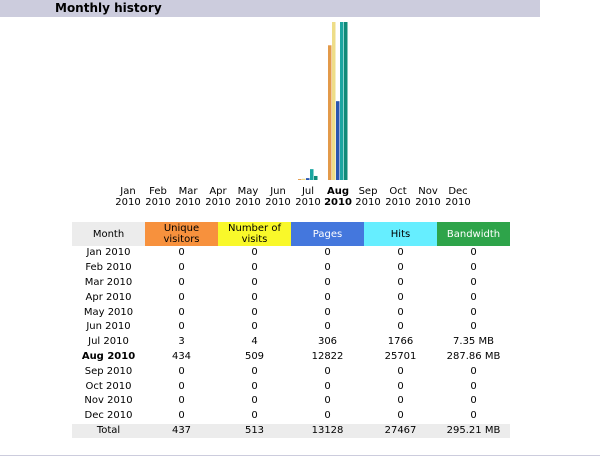  I want to click on cell: Jul 2010, so click(108, 342).